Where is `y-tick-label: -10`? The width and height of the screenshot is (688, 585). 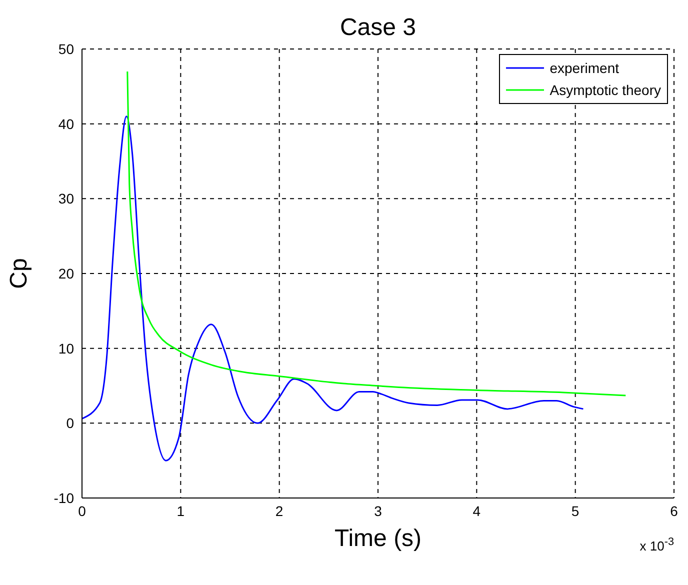
y-tick-label: -10 is located at coordinates (64, 498).